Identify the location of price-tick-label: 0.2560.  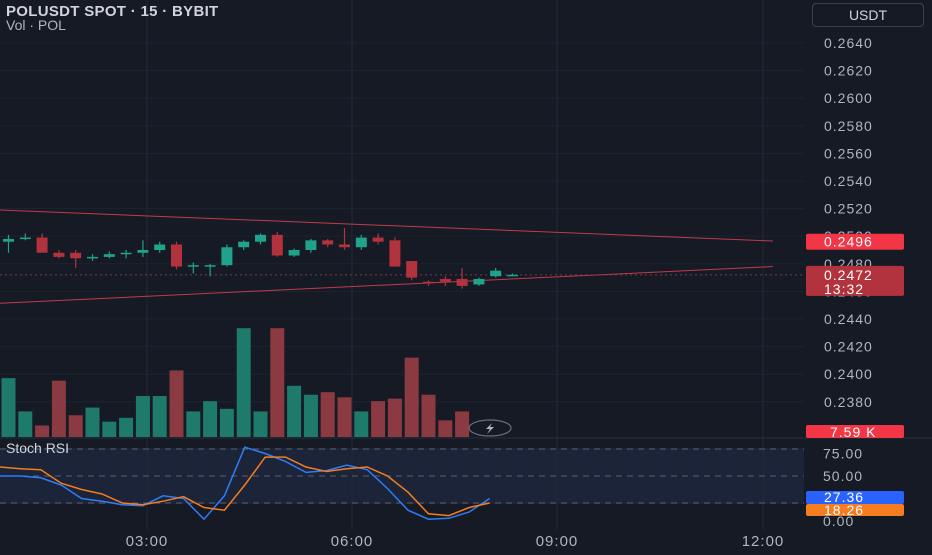
(848, 153).